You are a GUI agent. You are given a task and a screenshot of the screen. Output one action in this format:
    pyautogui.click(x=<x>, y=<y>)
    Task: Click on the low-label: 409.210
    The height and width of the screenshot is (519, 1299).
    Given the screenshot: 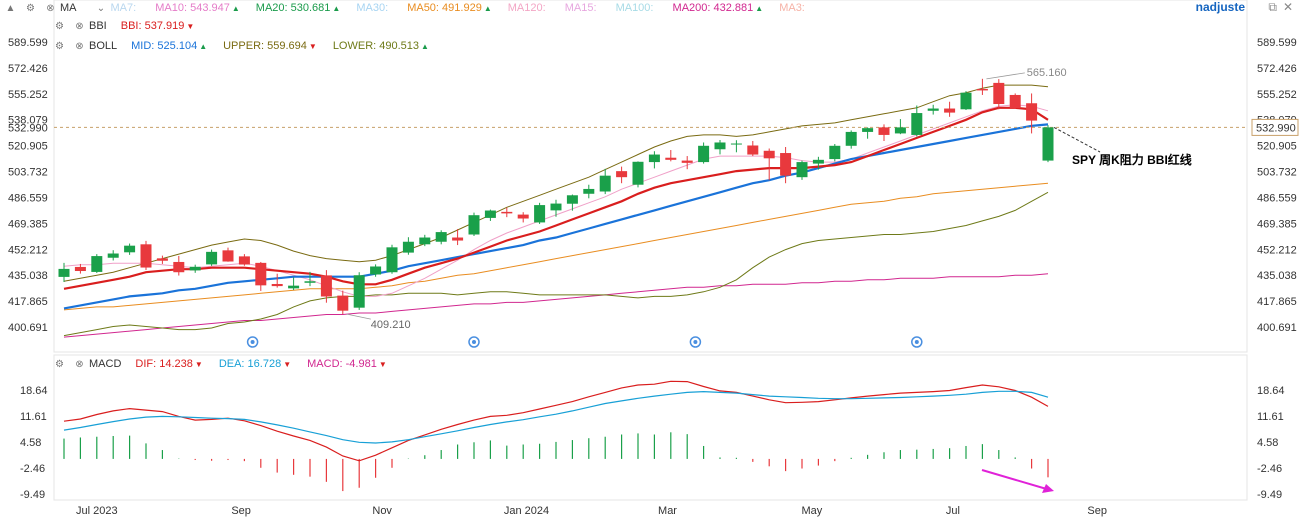 What is the action you would take?
    pyautogui.click(x=391, y=325)
    